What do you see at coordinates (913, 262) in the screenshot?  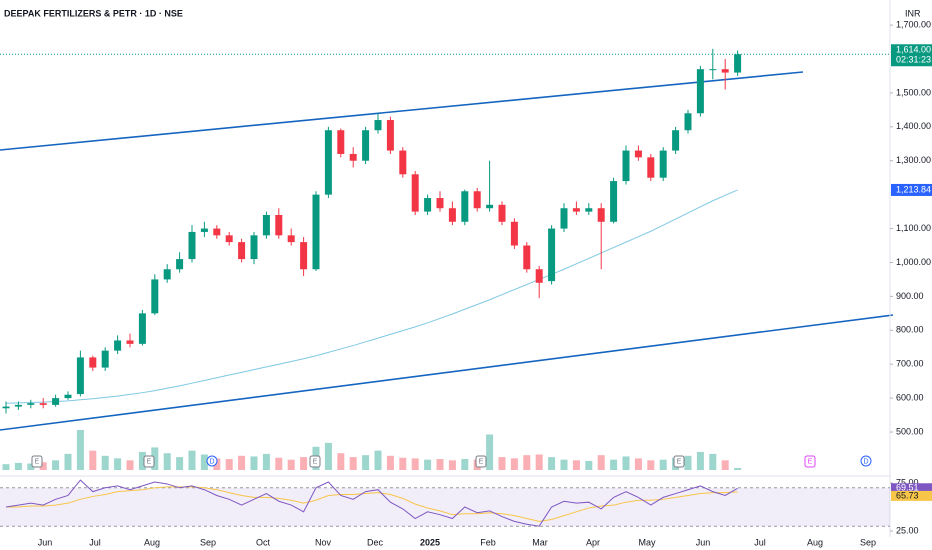 I see `y-tick-label: 1,000.00` at bounding box center [913, 262].